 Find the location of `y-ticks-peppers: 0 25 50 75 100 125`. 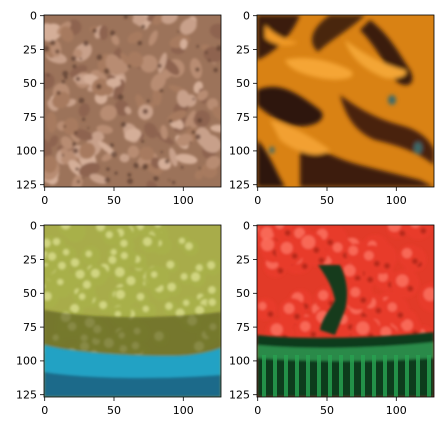

y-ticks-peppers: 0 25 50 75 100 125 is located at coordinates (243, 101).